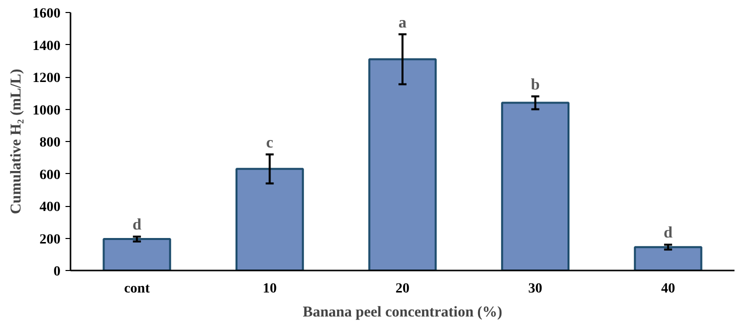  What do you see at coordinates (50, 175) in the screenshot?
I see `y-tick-label: 600` at bounding box center [50, 175].